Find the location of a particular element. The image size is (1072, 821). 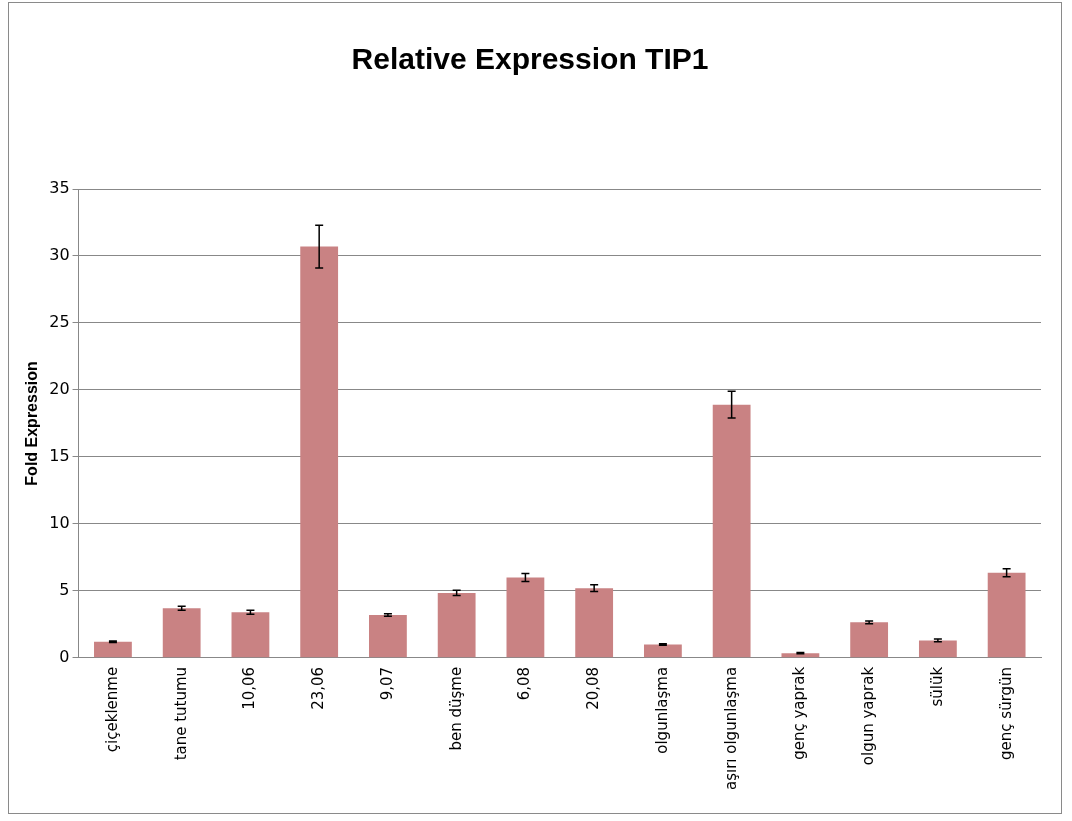

x-tick-label: 23,06 is located at coordinates (318, 688).